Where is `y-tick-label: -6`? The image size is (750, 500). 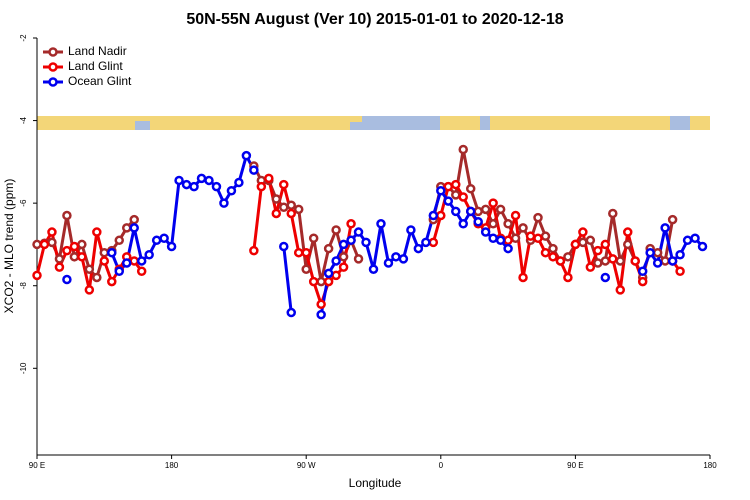
y-tick-label: -6 is located at coordinates (23, 203).